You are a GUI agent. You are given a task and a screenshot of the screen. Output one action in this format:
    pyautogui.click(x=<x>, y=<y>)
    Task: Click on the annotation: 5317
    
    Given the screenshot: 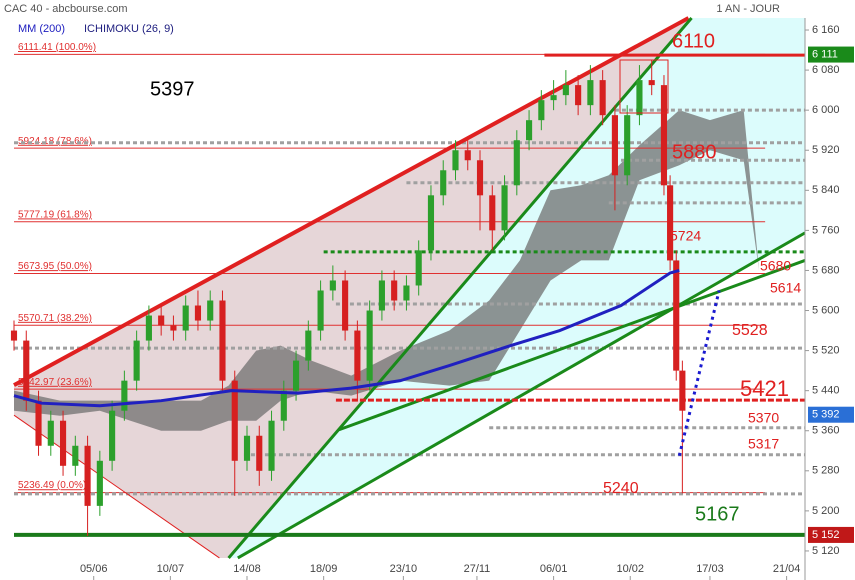 What is the action you would take?
    pyautogui.click(x=763, y=444)
    